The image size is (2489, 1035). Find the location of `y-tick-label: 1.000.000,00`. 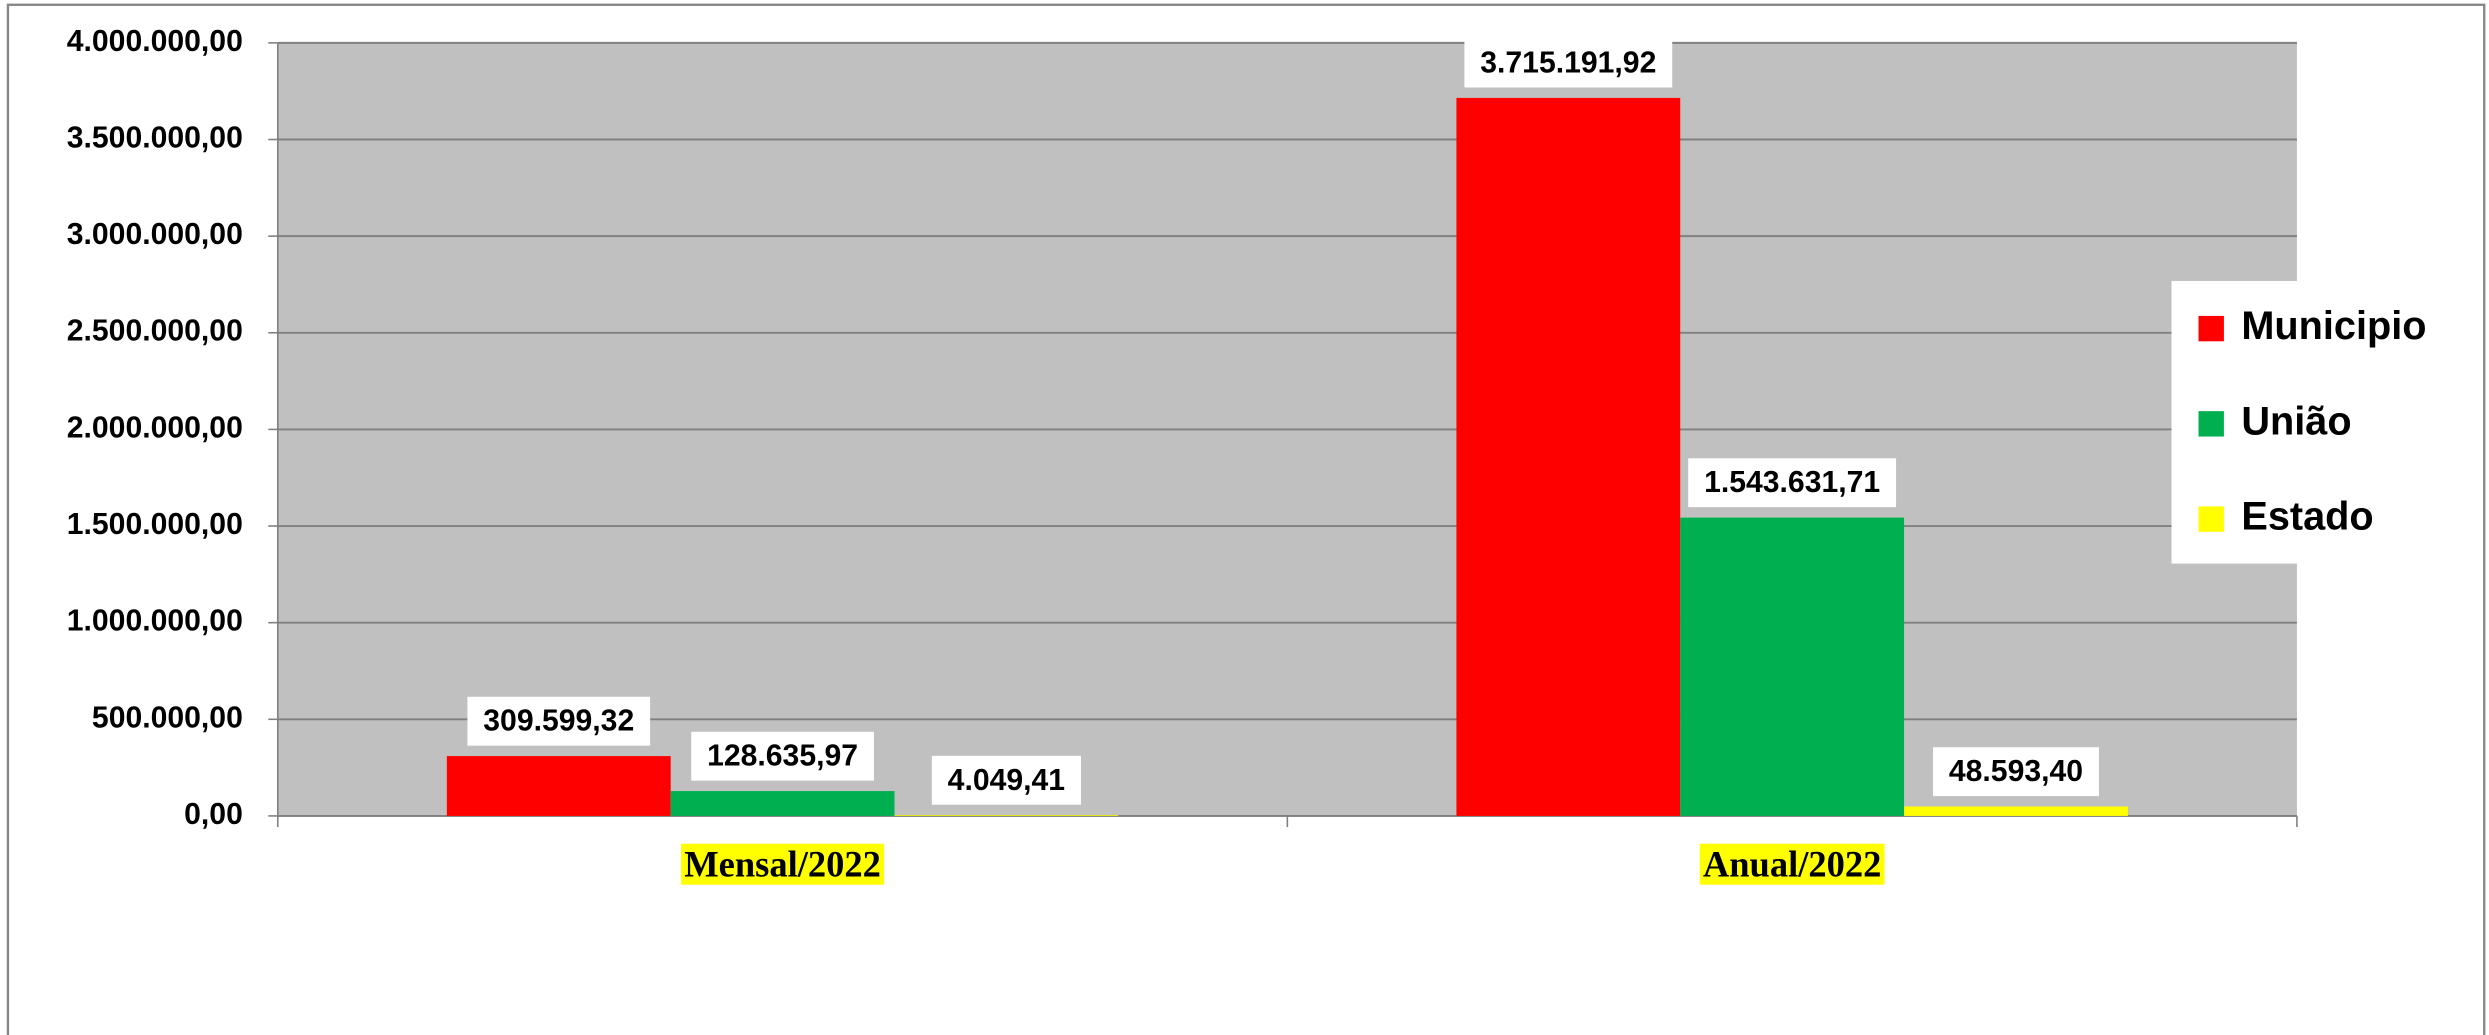

y-tick-label: 1.000.000,00 is located at coordinates (155, 621).